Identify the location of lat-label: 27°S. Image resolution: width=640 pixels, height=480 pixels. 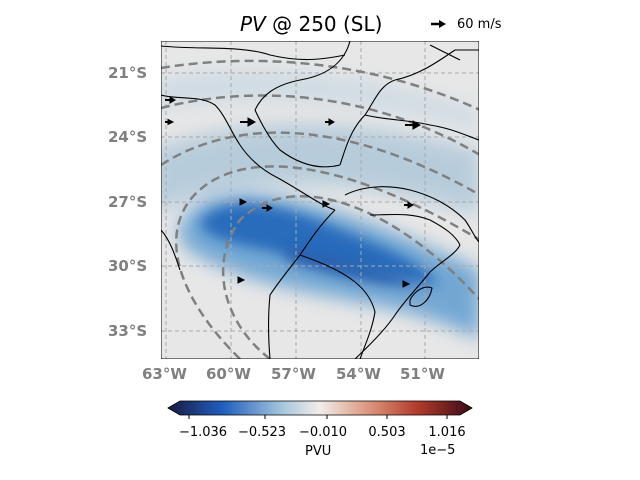
(128, 202).